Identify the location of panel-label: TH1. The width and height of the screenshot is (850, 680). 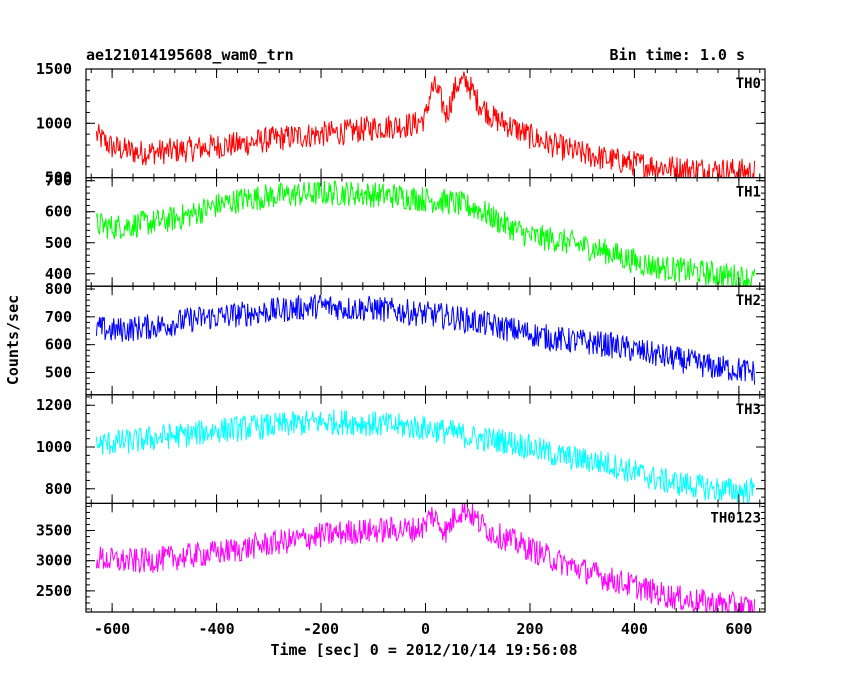
(748, 193).